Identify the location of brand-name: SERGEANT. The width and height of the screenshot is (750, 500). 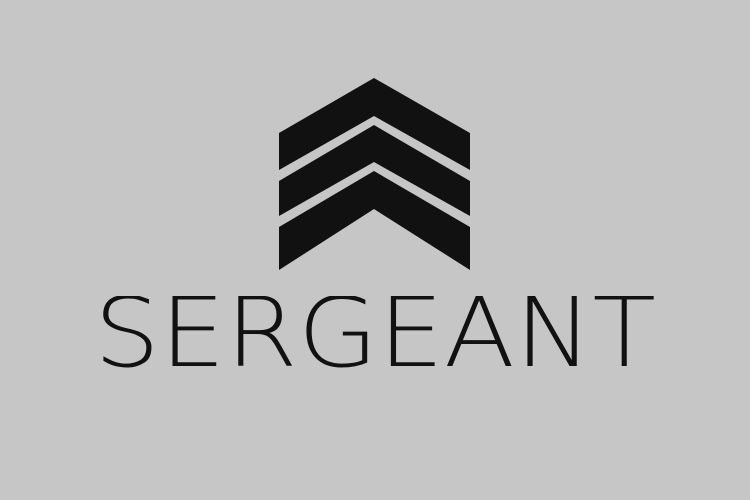
(375, 334).